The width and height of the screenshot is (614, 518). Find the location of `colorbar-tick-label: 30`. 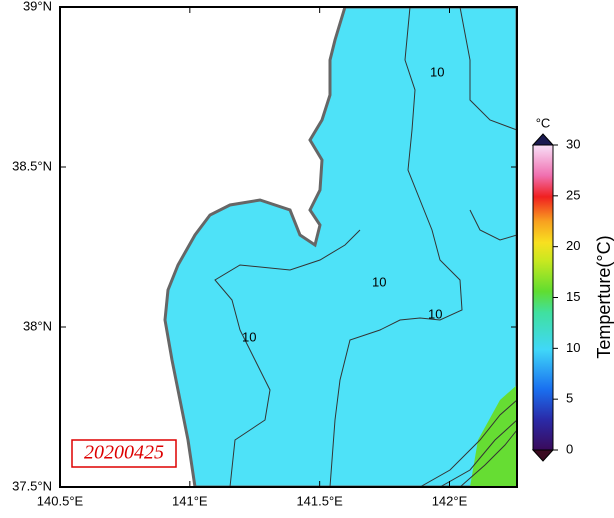

colorbar-tick-label: 30 is located at coordinates (573, 143).